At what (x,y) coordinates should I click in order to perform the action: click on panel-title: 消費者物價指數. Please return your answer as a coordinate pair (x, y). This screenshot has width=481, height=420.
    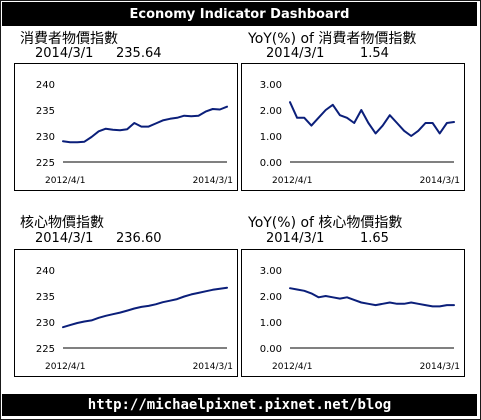
    Looking at the image, I should click on (69, 39).